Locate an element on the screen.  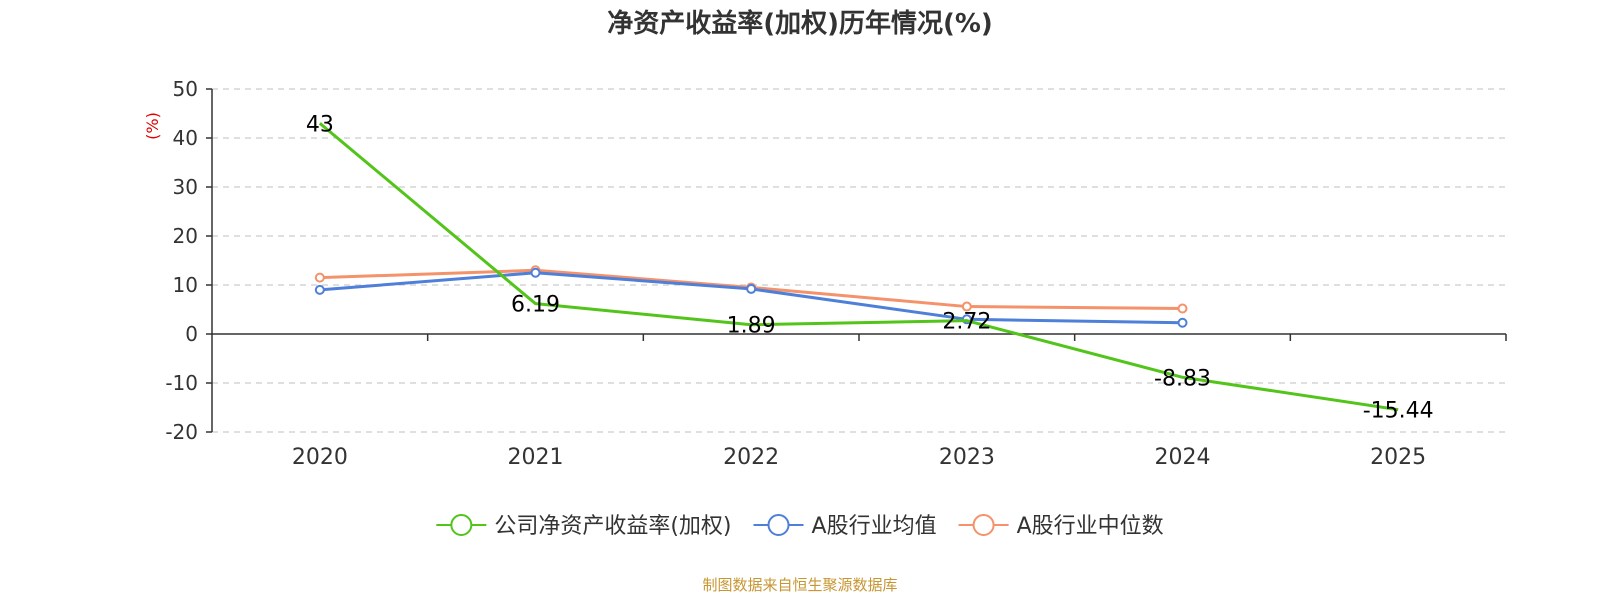
legend-label: 公司净资产收益率(加权) is located at coordinates (612, 526).